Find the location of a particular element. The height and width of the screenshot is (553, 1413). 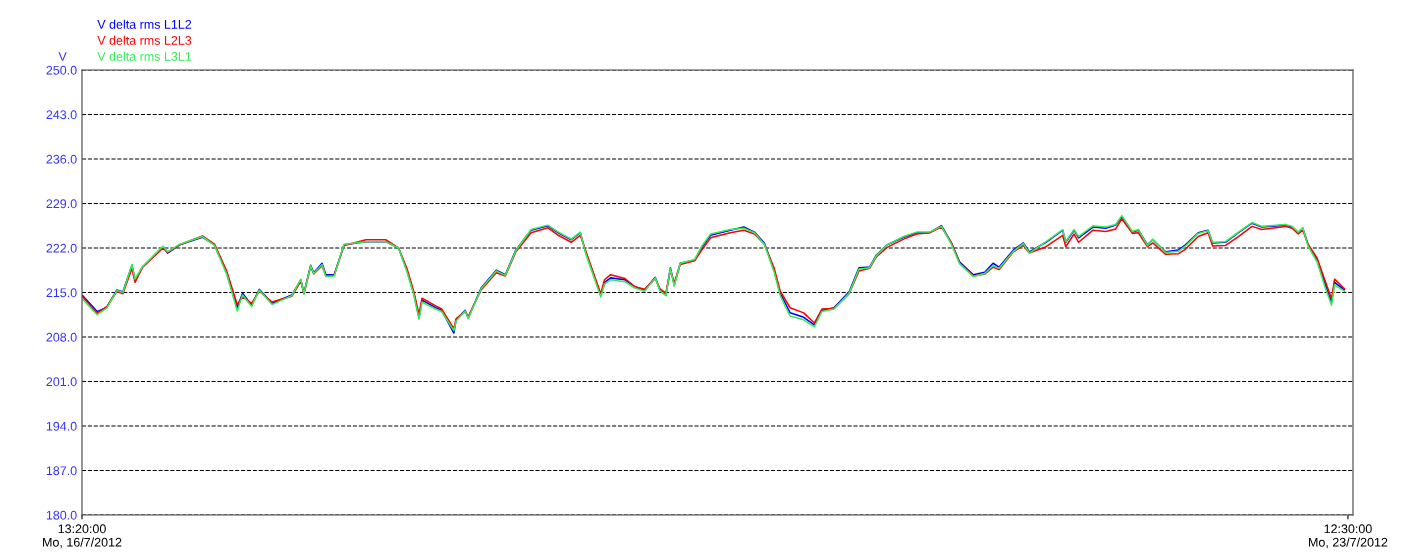

y-tick-label: 243.0 is located at coordinates (61, 115).